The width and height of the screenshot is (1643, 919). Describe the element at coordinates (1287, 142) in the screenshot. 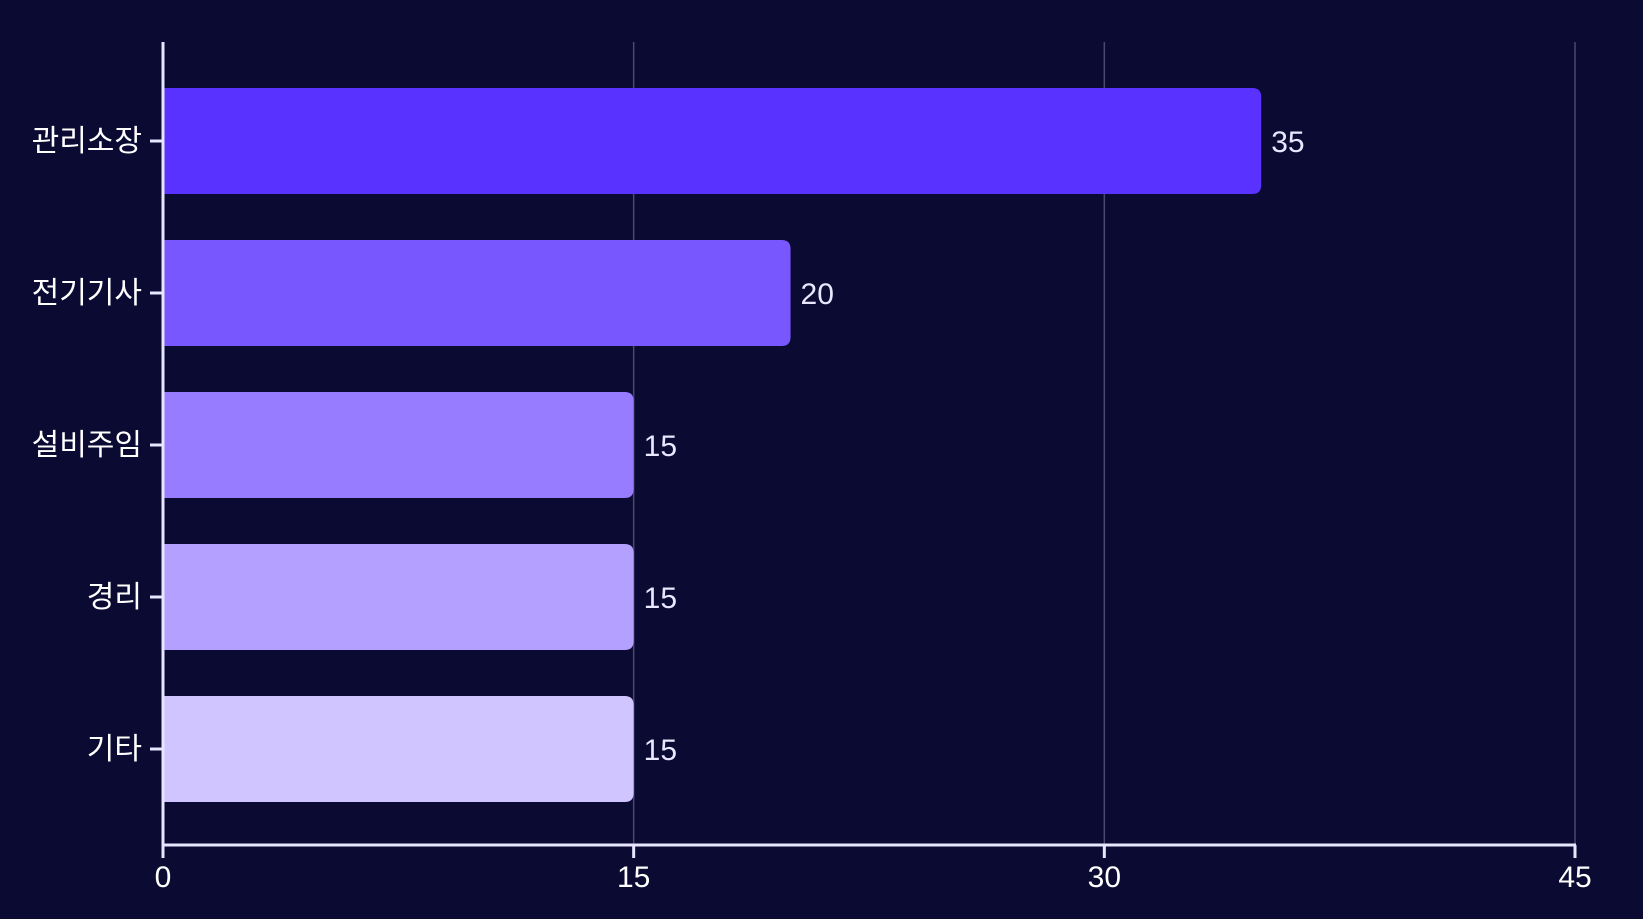

I see `value-label-1: 35` at that location.